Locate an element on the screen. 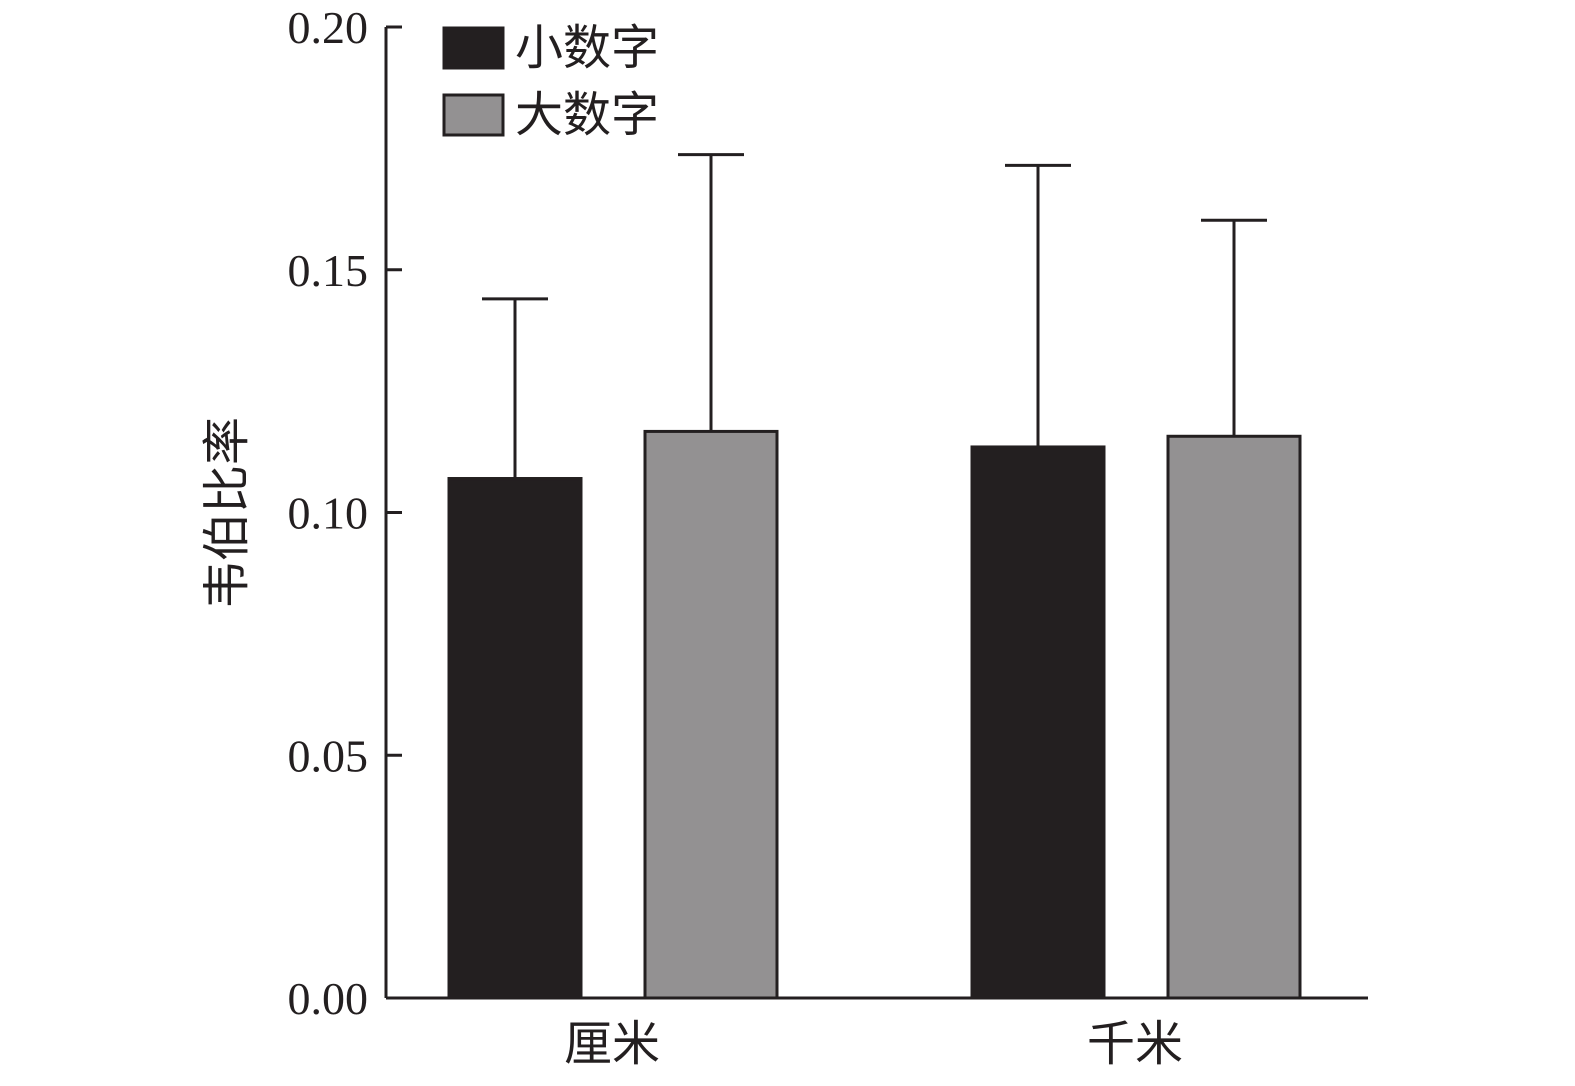 This screenshot has width=1575, height=1086. y-ticks: 0.00 0.05 0.10 0.15 0.20 is located at coordinates (345, 513).